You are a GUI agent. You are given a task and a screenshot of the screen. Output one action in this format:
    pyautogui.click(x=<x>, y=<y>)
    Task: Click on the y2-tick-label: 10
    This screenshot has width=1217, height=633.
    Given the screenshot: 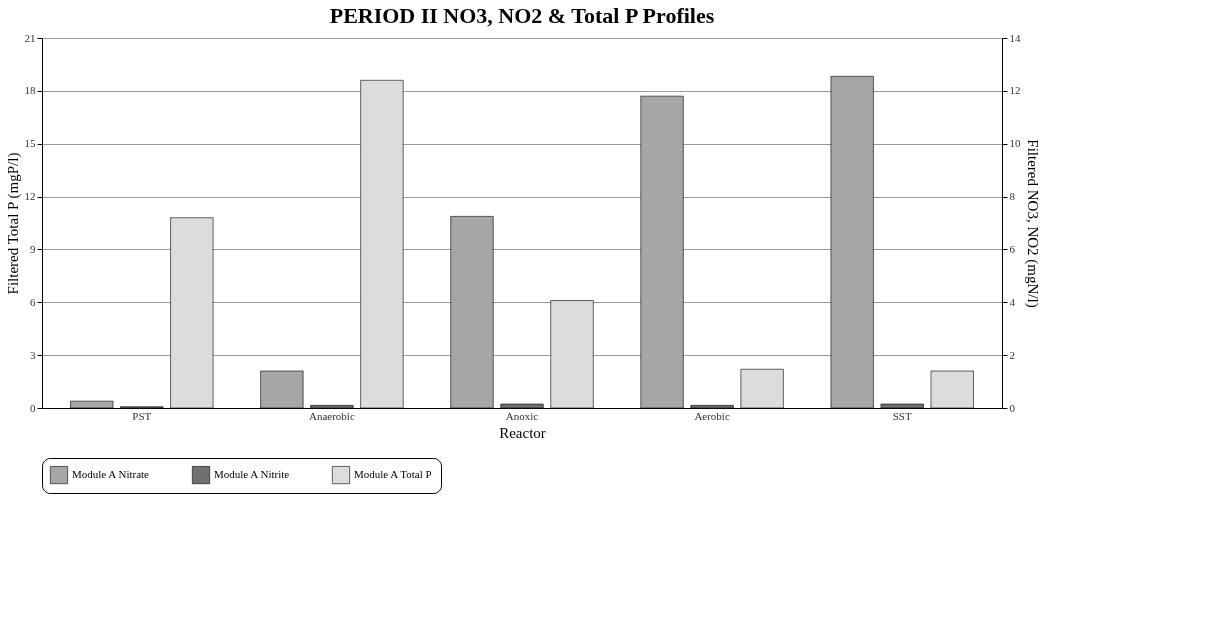 What is the action you would take?
    pyautogui.click(x=1015, y=143)
    